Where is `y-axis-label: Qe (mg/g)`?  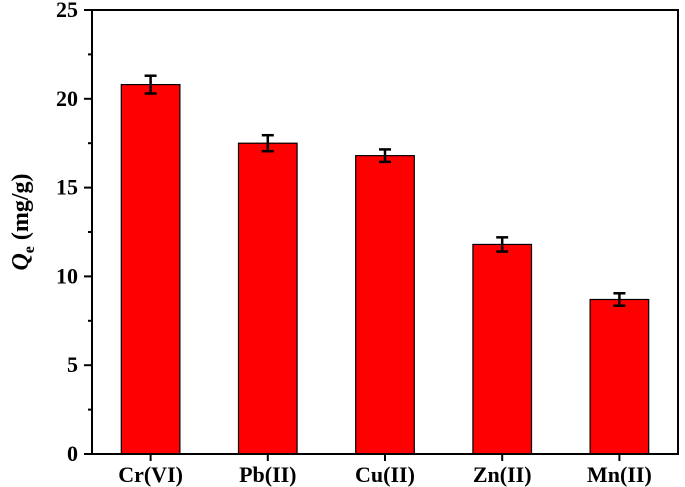
y-axis-label: Qe (mg/g) is located at coordinates (23, 221).